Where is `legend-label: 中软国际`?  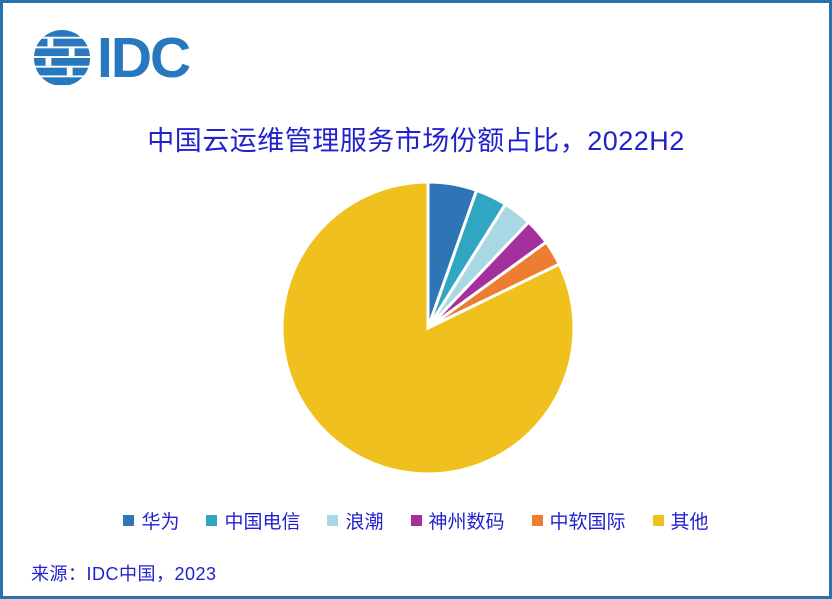 legend-label: 中软国际 is located at coordinates (587, 522).